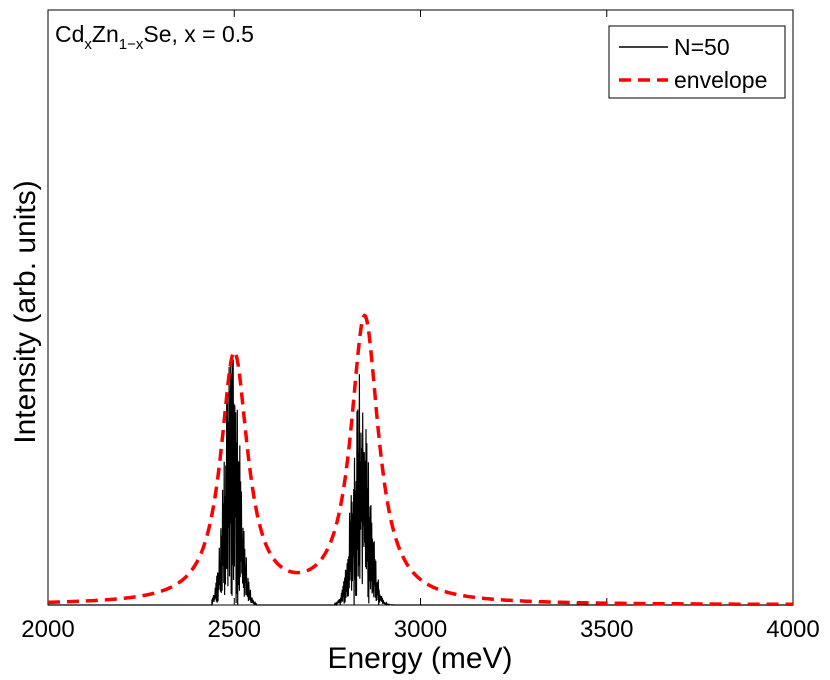 The height and width of the screenshot is (680, 830). Describe the element at coordinates (25, 311) in the screenshot. I see `y-axis-title: Intensity (arb. units)` at that location.